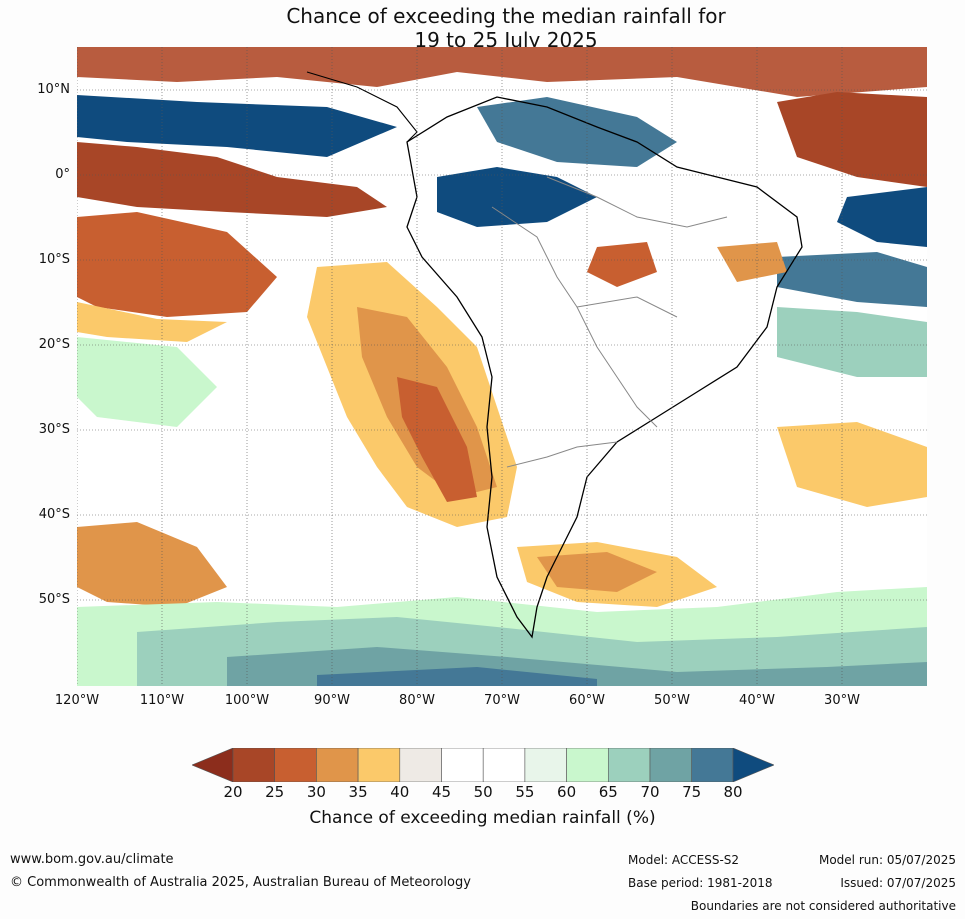 This screenshot has height=919, width=965. I want to click on lon-label-40w: 40°W, so click(757, 700).